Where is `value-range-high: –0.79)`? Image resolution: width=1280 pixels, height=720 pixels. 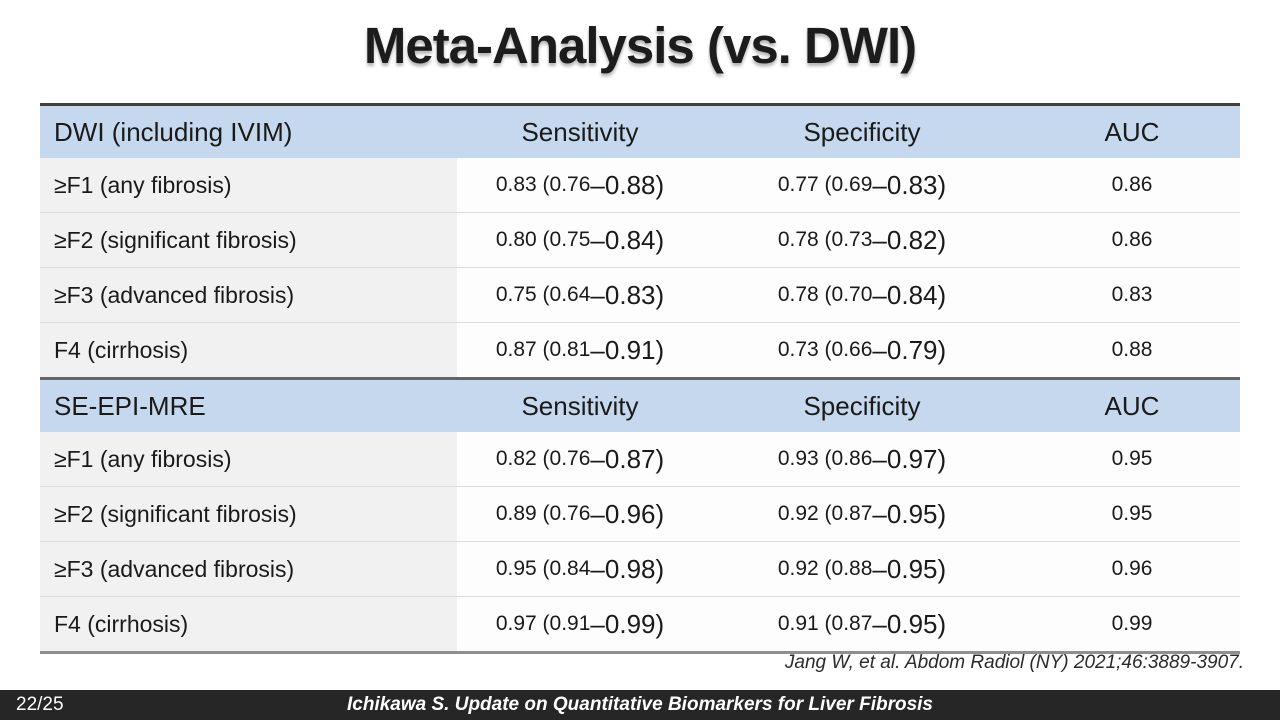
value-range-high: –0.79) is located at coordinates (909, 349).